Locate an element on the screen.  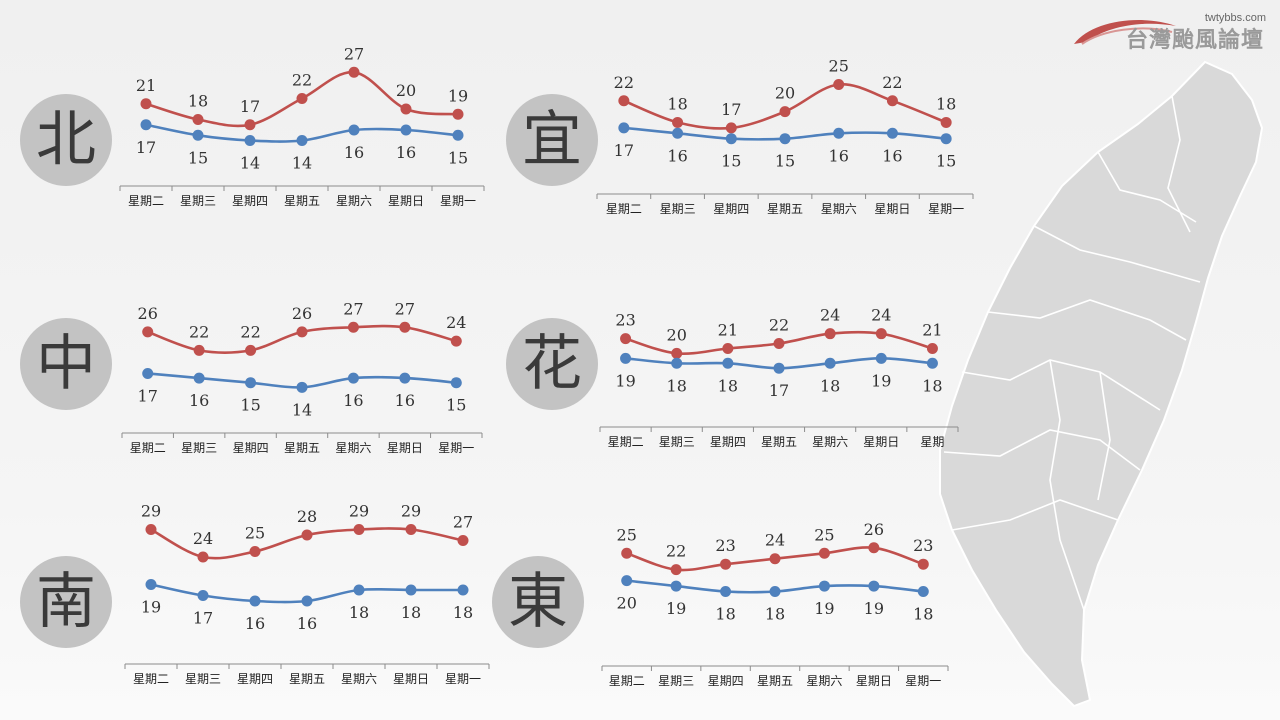
x-tick-label: 星期日 is located at coordinates (874, 681).